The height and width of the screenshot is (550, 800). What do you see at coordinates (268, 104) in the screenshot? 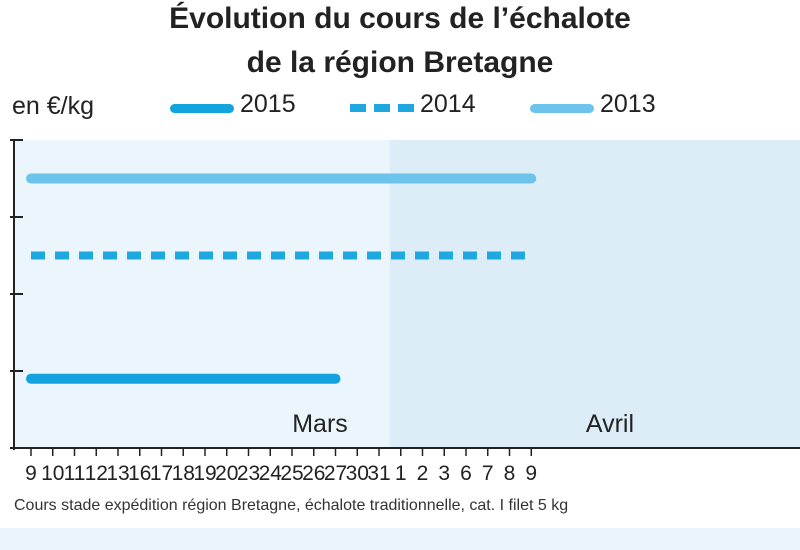
I see `legend-label-2015: 2015` at bounding box center [268, 104].